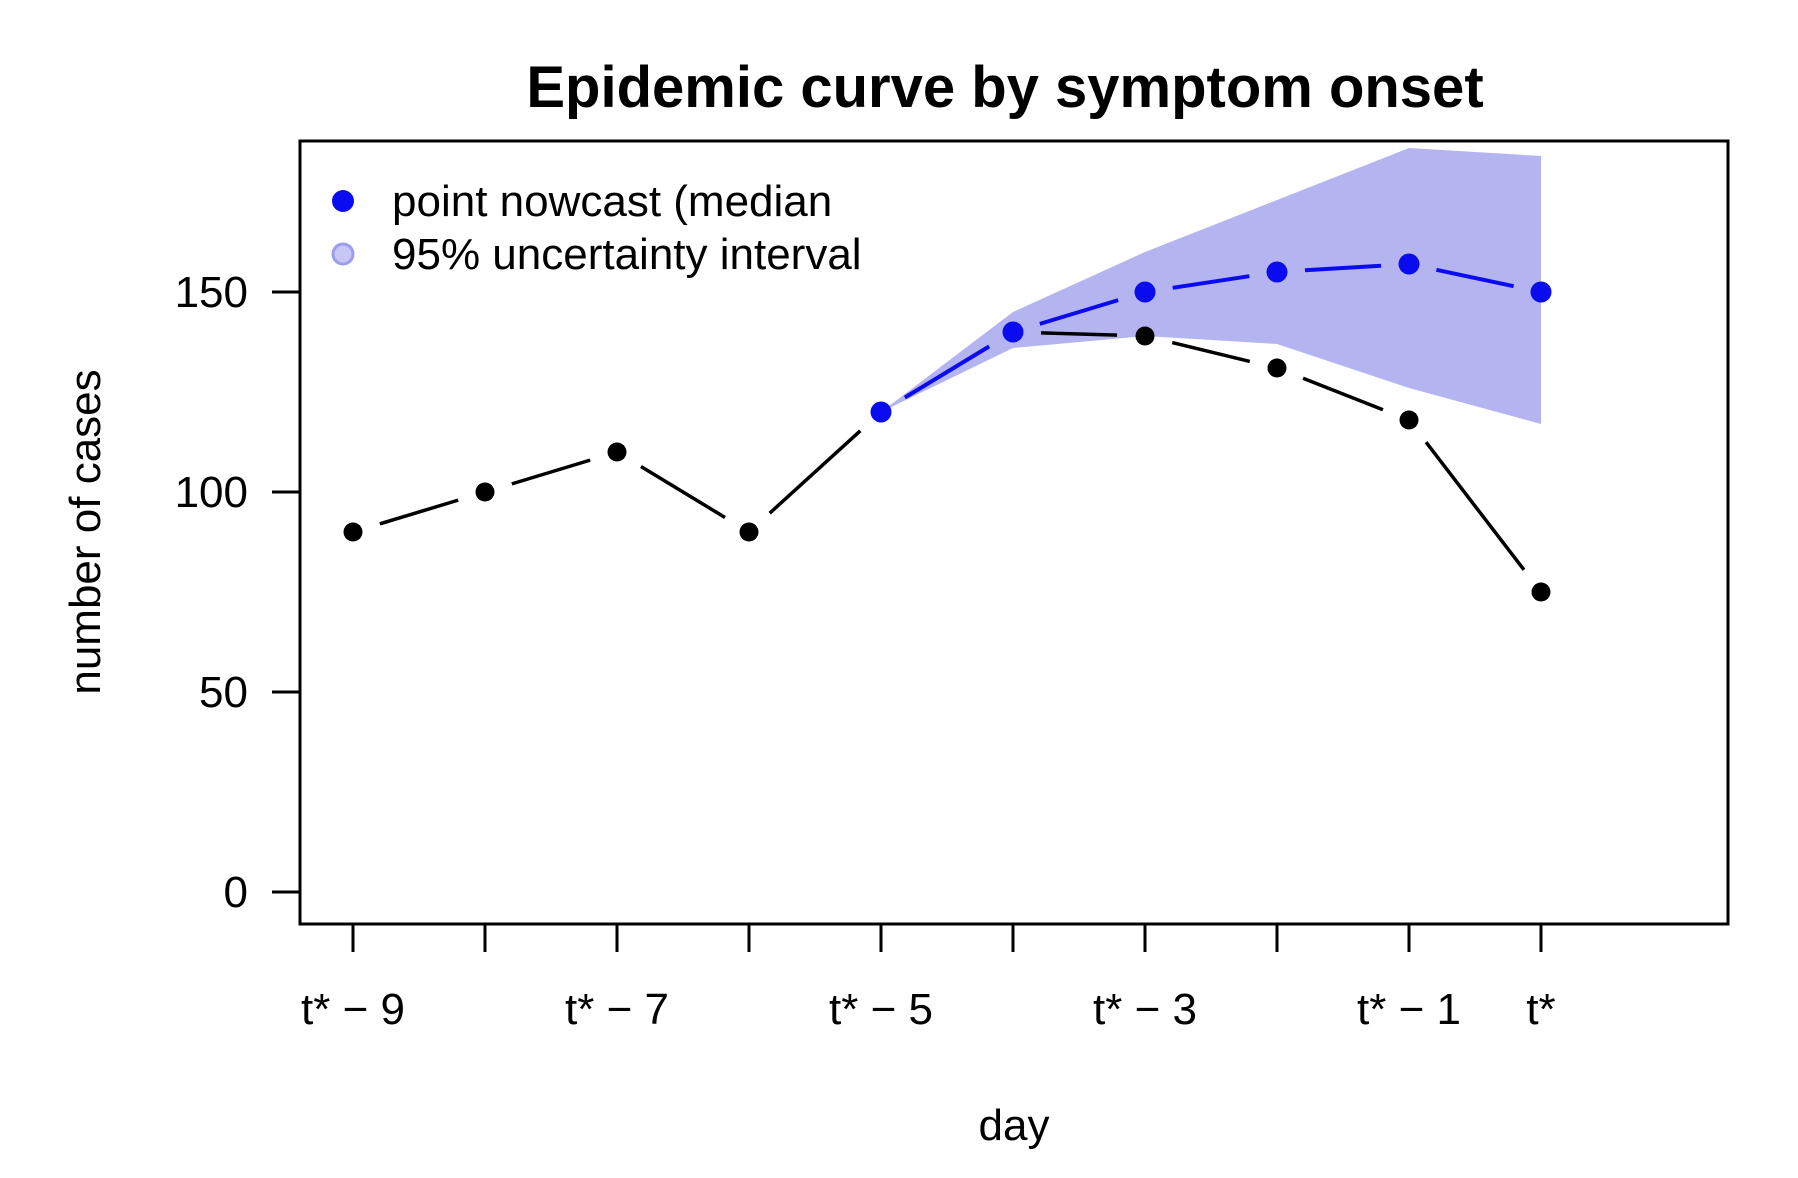 This screenshot has width=1798, height=1178. Describe the element at coordinates (1145, 1009) in the screenshot. I see `x-tick-label: t* − 3` at that location.